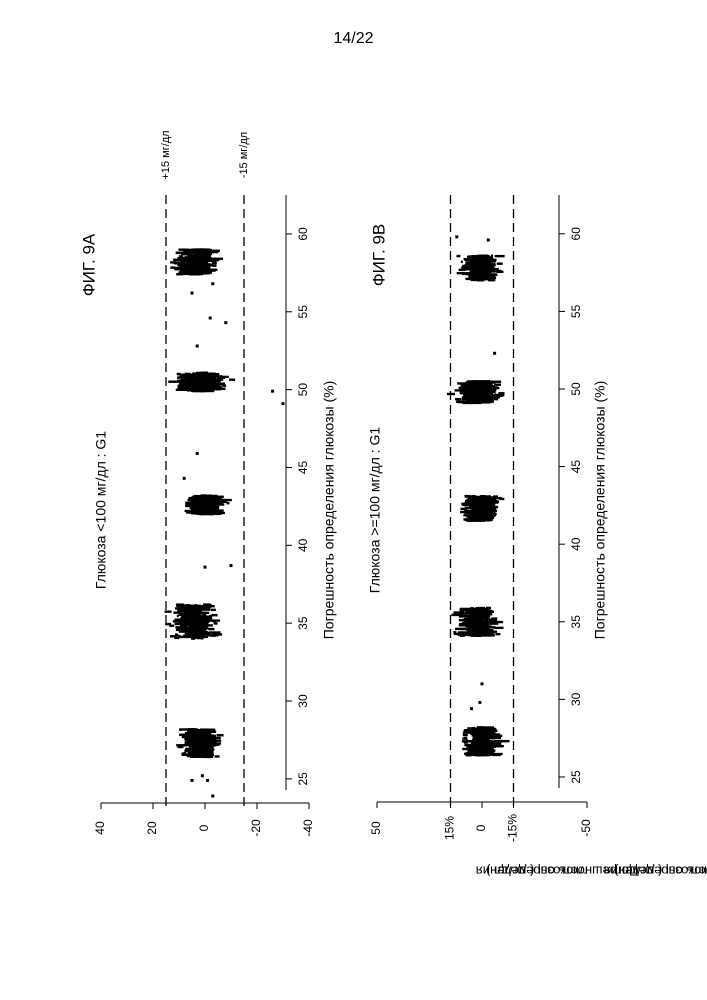 The image size is (707, 1000). I want to click on figure-label: ФИГ. 9В, so click(378, 255).